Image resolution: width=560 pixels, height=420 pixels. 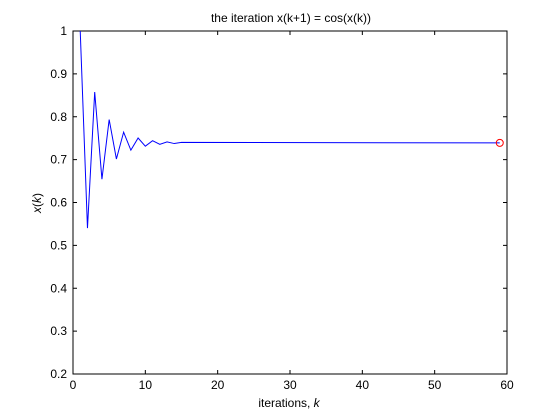 I want to click on y-tick-label: 0.4, so click(x=58, y=288).